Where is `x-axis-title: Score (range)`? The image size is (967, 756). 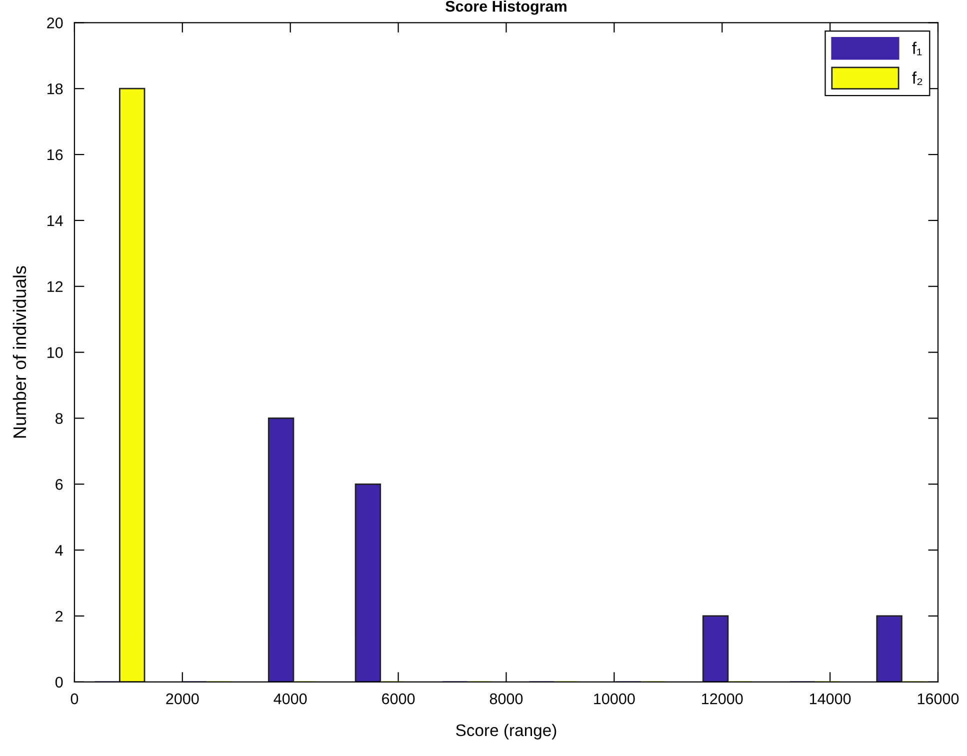
x-axis-title: Score (range) is located at coordinates (506, 732).